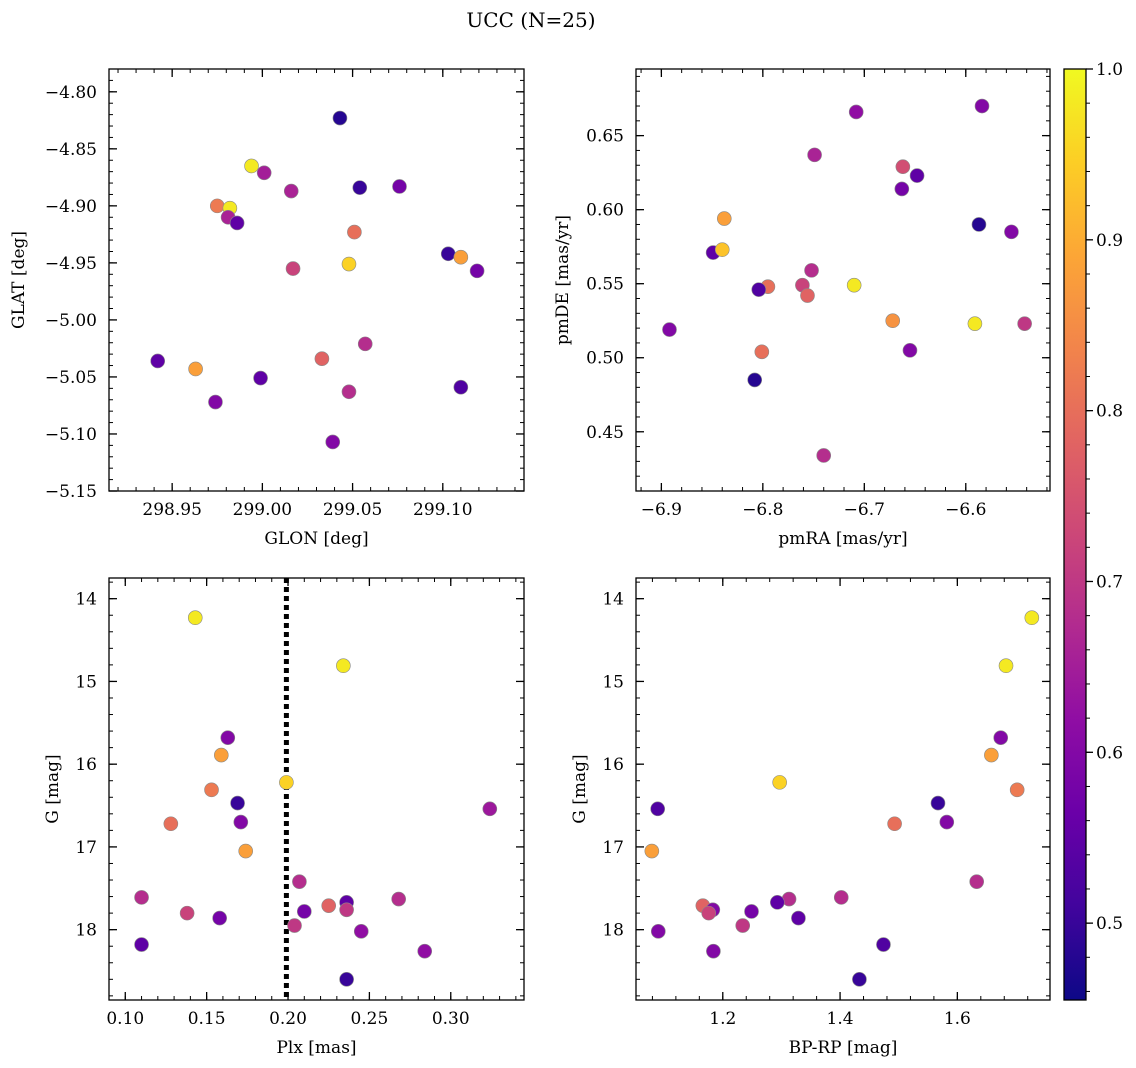 Image resolution: width=1136 pixels, height=1068 pixels. What do you see at coordinates (840, 1019) in the screenshot?
I see `x-tick-label: 1.4` at bounding box center [840, 1019].